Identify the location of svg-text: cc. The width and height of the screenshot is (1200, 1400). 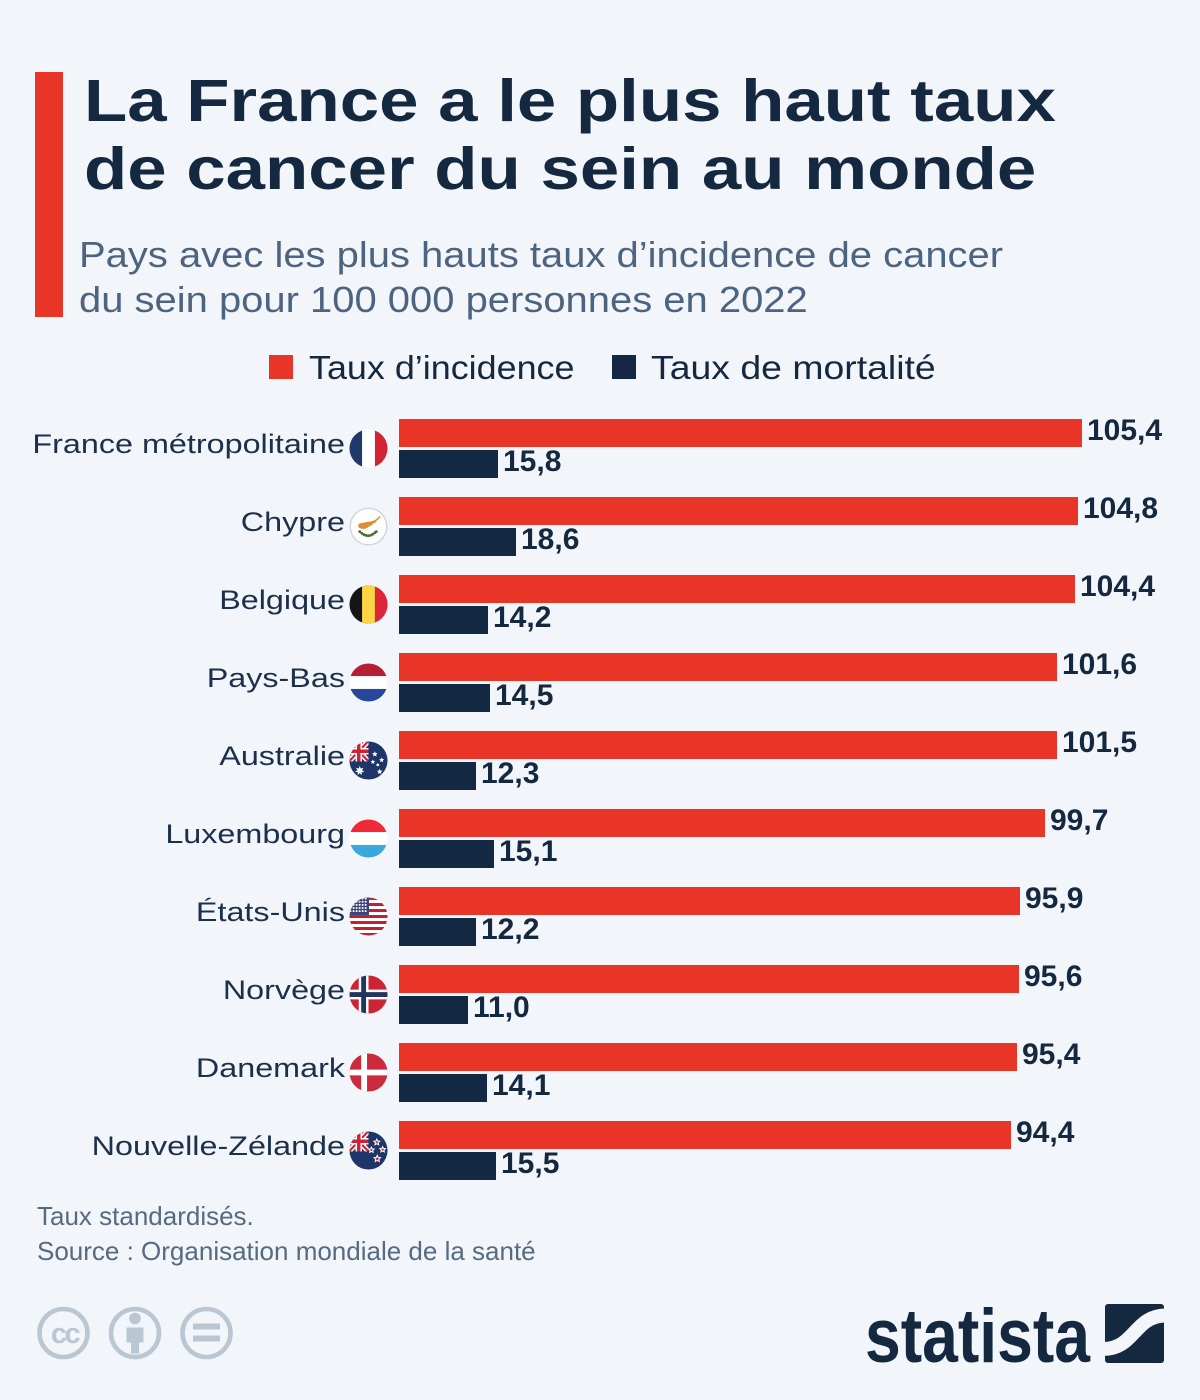
(66, 1334).